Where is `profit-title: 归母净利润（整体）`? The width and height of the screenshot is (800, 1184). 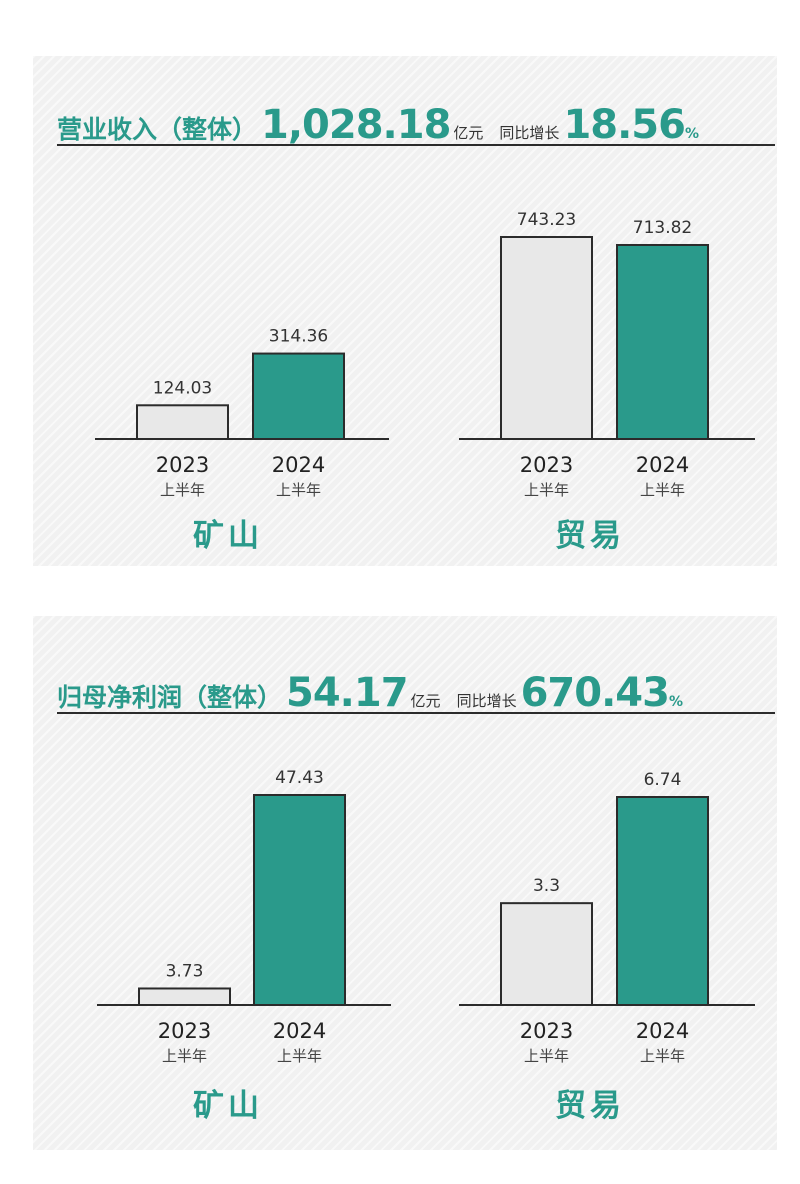 profit-title: 归母净利润（整体） is located at coordinates (170, 697).